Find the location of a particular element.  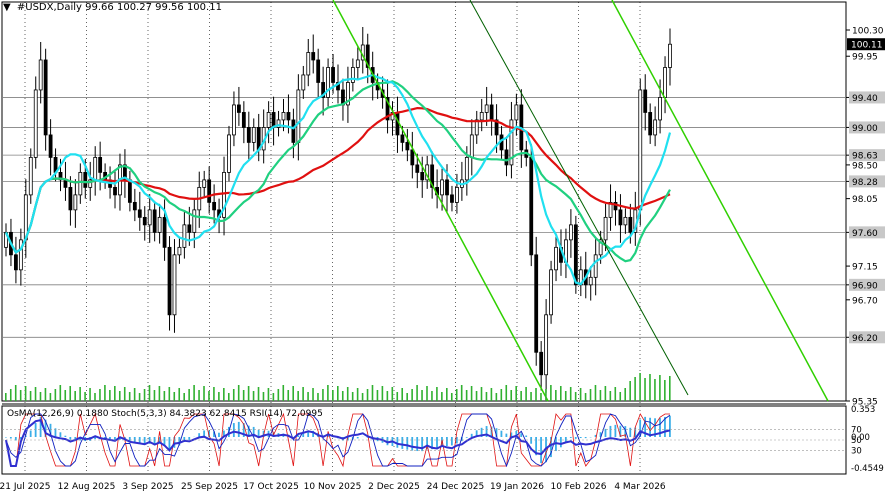

collapse-arrow-icon: ▼ is located at coordinates (7, 7).